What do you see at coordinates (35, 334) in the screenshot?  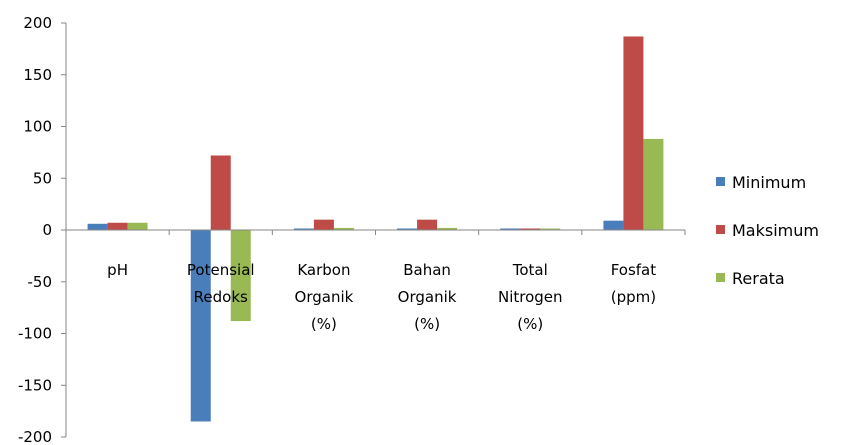 I see `y-tick-label: -100` at bounding box center [35, 334].